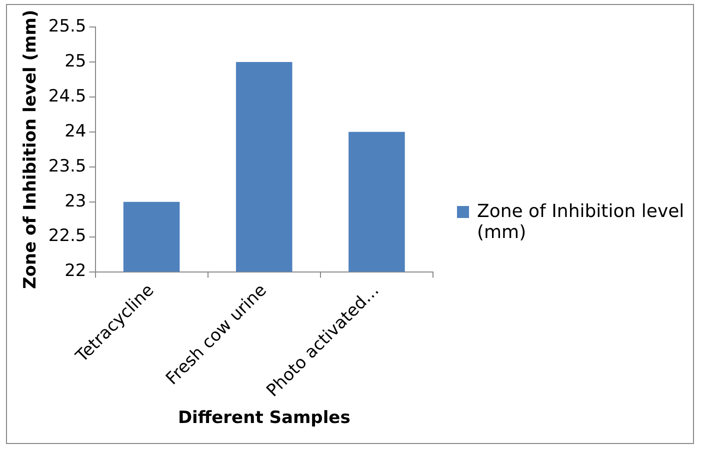 This screenshot has height=452, width=704. What do you see at coordinates (75, 271) in the screenshot?
I see `y-tick-label: 22` at bounding box center [75, 271].